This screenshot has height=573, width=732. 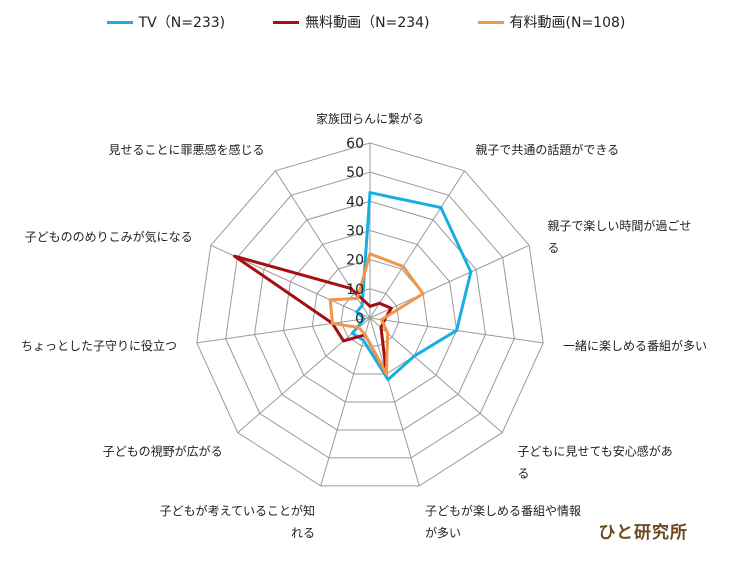 What do you see at coordinates (355, 290) in the screenshot?
I see `tick-label-10: 10` at bounding box center [355, 290].